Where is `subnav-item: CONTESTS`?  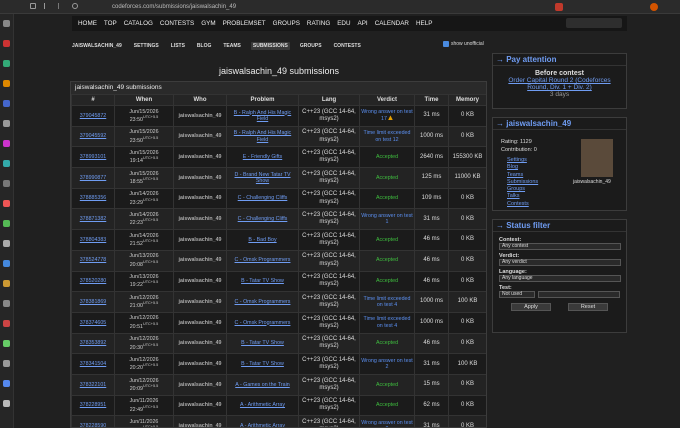
subnav-item: CONTESTS is located at coordinates (347, 46).